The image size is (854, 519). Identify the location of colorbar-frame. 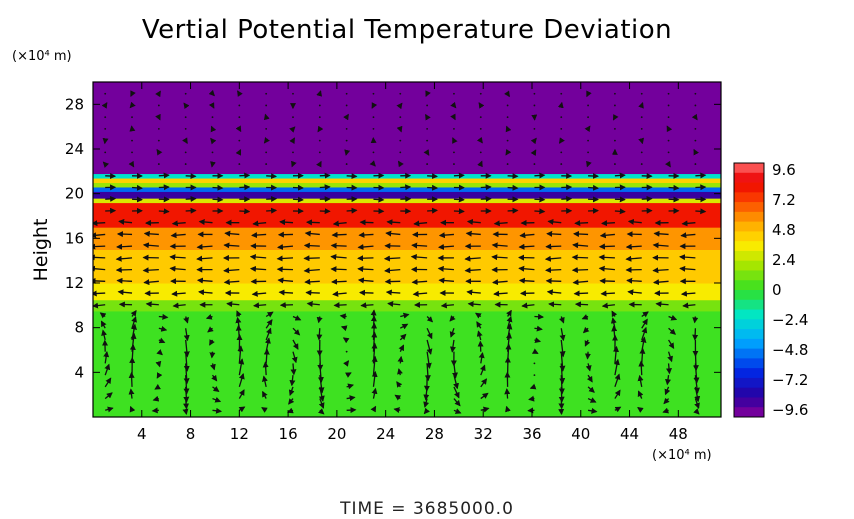
(749, 290).